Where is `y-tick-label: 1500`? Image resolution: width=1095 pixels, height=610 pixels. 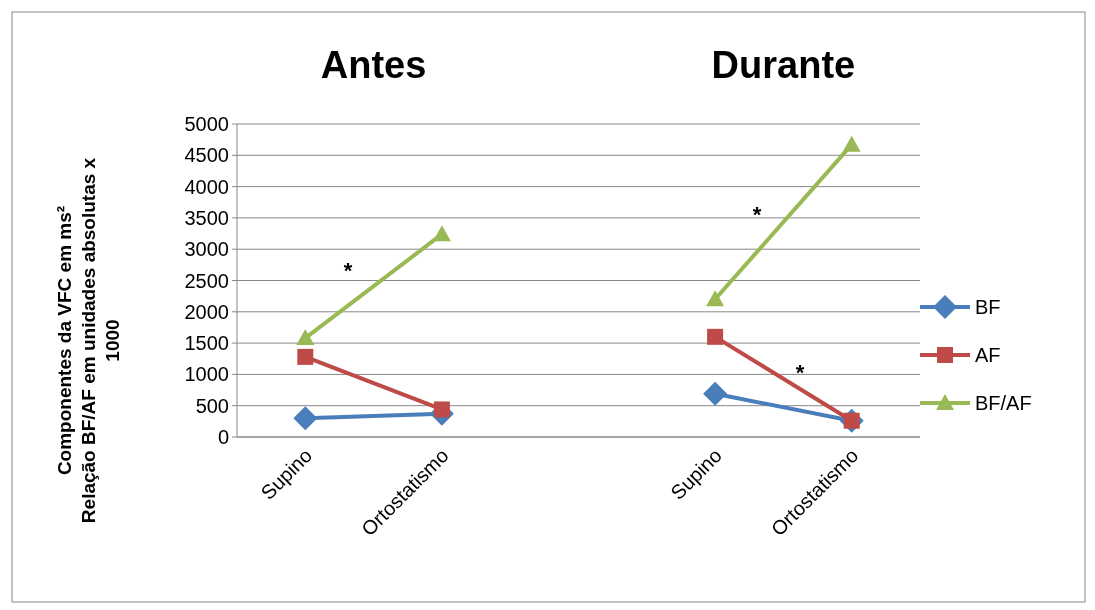
y-tick-label: 1500 is located at coordinates (206, 343).